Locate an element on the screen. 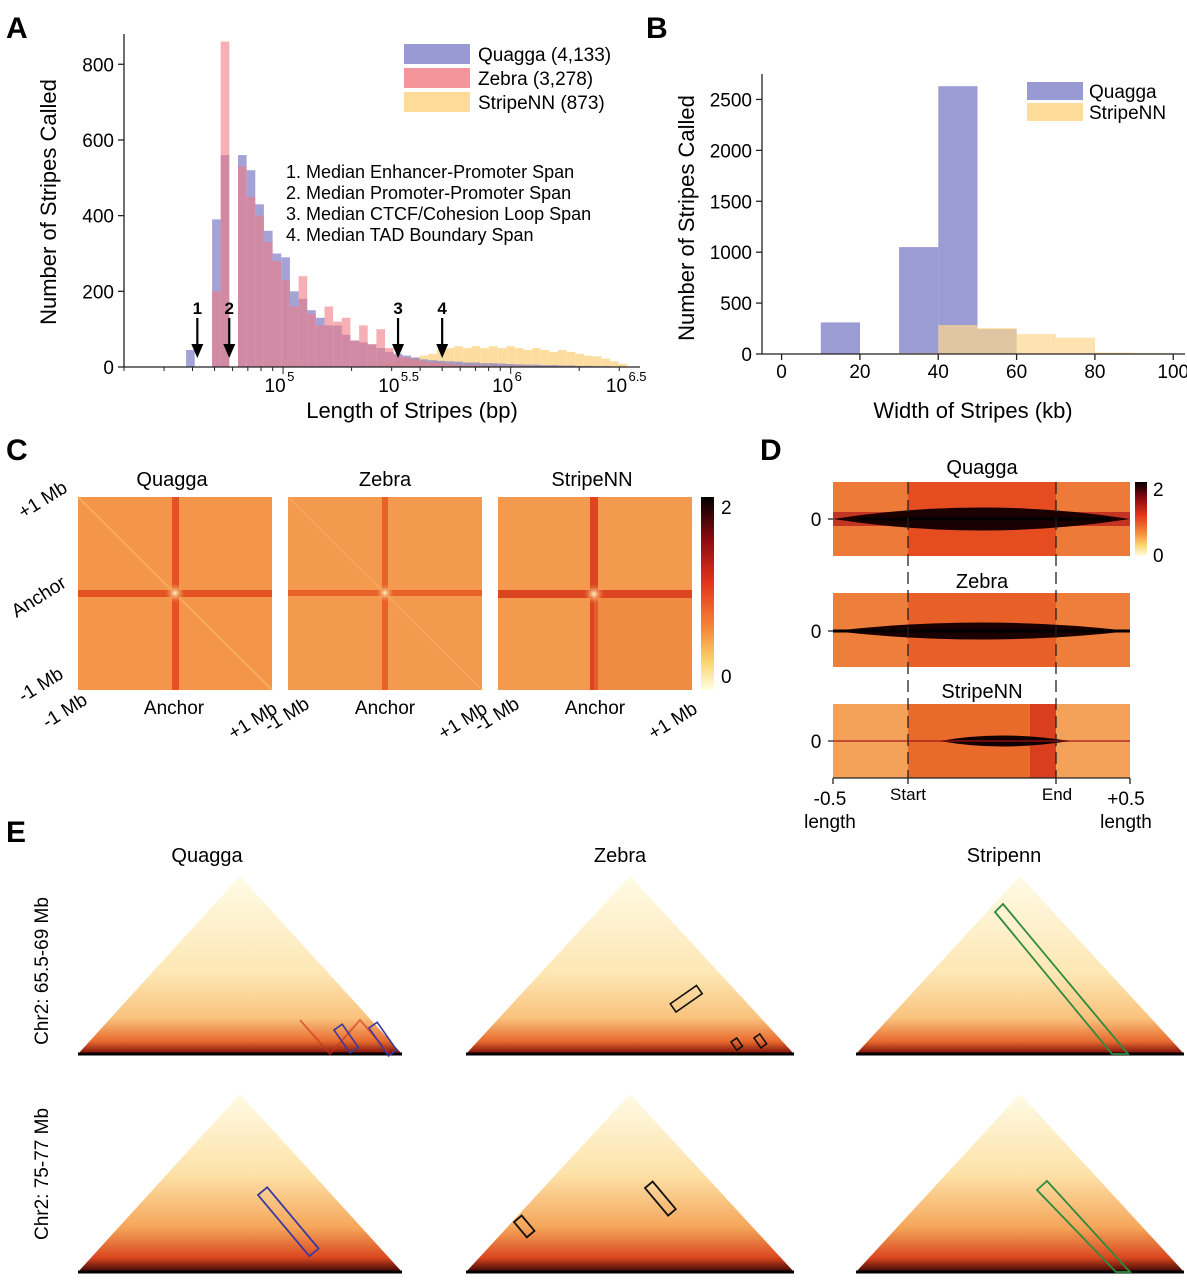 Image resolution: width=1187 pixels, height=1280 pixels. e-title-zebra: Zebra is located at coordinates (620, 856).